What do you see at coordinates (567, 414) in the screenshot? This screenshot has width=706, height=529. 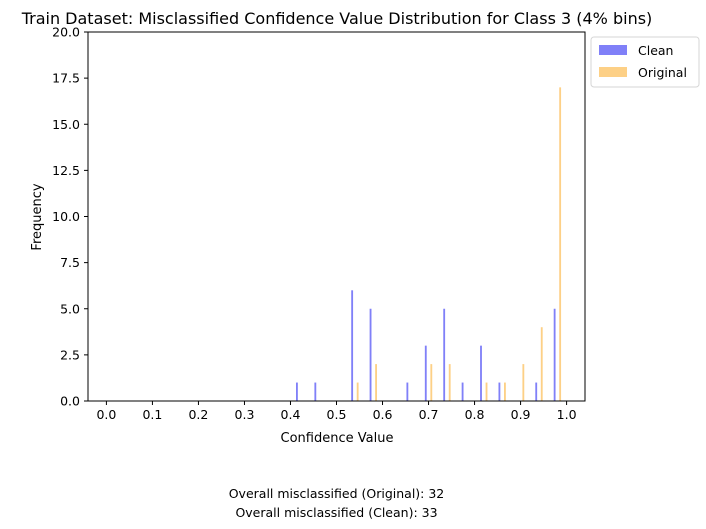 I see `x-tick-label: 1.0` at bounding box center [567, 414].